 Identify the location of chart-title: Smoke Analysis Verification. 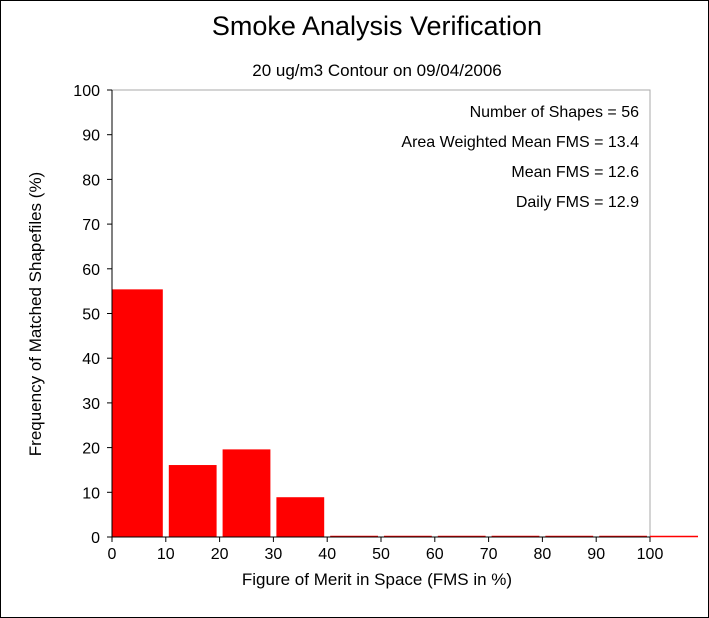
(377, 26).